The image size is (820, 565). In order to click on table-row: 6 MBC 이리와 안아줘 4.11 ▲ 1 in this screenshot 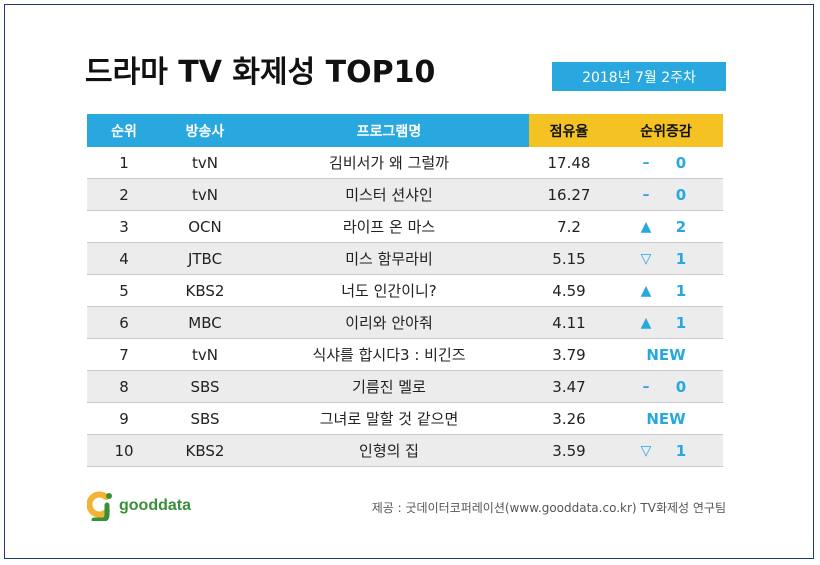, I will do `click(405, 322)`.